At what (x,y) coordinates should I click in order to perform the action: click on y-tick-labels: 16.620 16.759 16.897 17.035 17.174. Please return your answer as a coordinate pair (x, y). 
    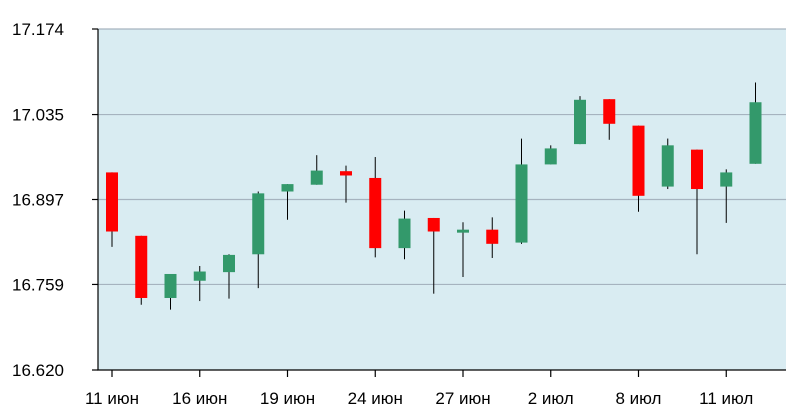
    Looking at the image, I should click on (38, 200).